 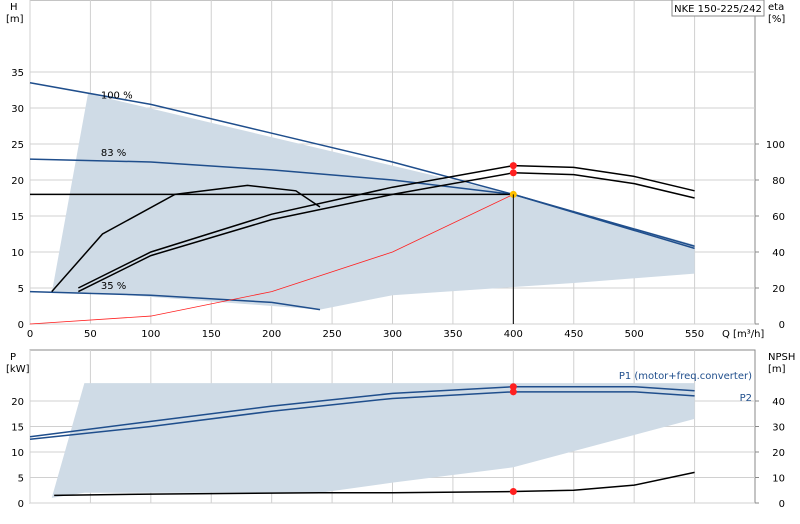 What do you see at coordinates (776, 19) in the screenshot?
I see `y2-axis-label: [%]` at bounding box center [776, 19].